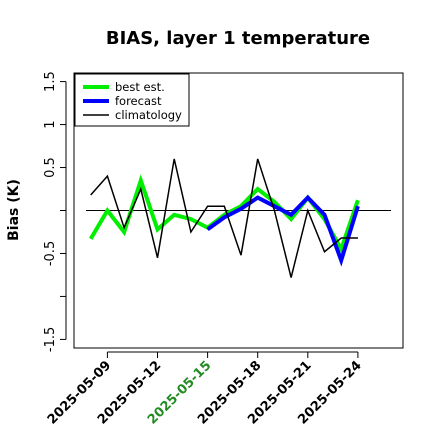 Image resolution: width=440 pixels, height=440 pixels. What do you see at coordinates (50, 124) in the screenshot?
I see `y-tick-label: 1` at bounding box center [50, 124].